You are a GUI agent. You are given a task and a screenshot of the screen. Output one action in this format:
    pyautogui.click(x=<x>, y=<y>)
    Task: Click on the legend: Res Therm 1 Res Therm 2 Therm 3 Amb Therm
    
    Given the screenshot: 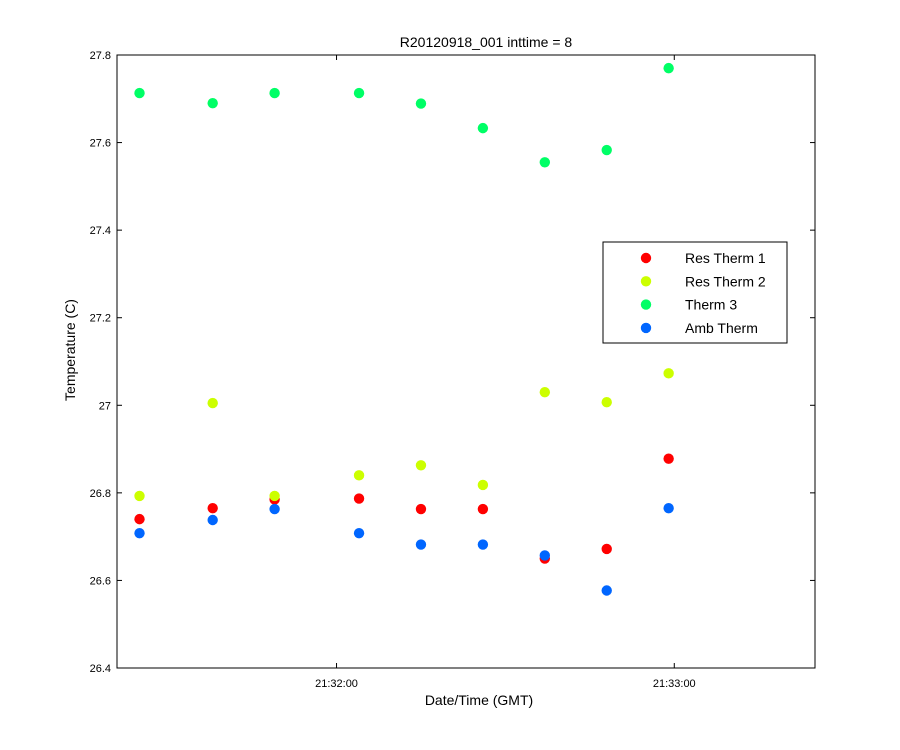 What is the action you would take?
    pyautogui.click(x=695, y=292)
    